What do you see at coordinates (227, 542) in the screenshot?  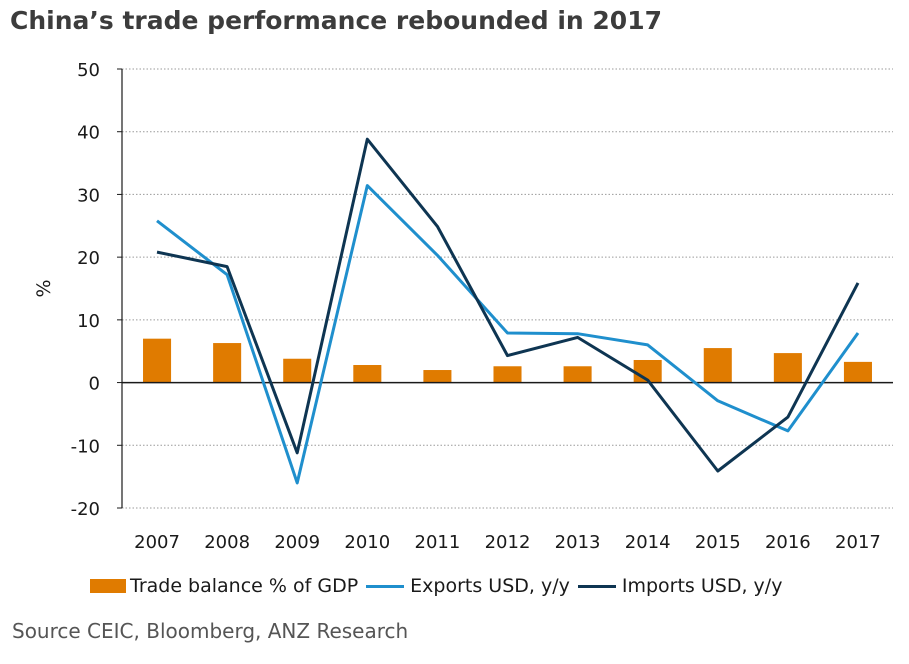 I see `x-tick-label: 2008` at bounding box center [227, 542].